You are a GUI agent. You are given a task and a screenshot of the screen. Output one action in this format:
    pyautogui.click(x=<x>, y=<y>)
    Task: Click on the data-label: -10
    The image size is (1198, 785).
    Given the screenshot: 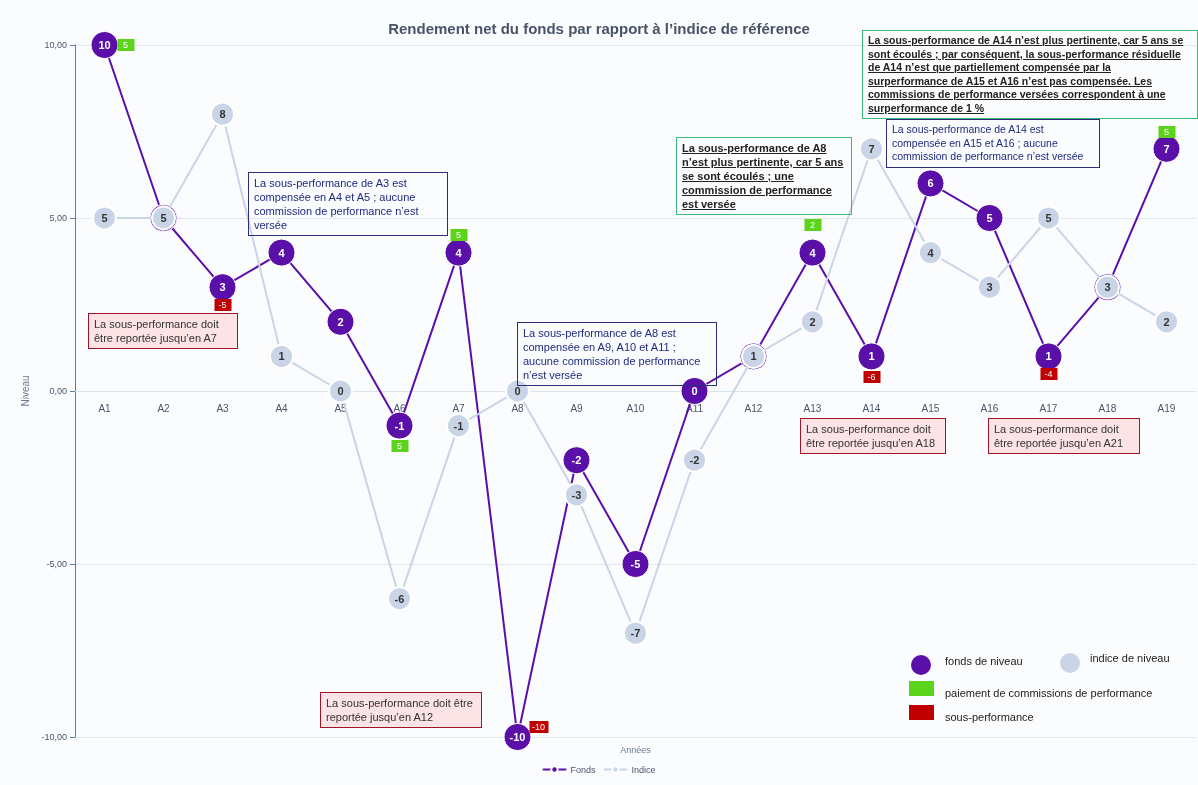 What is the action you would take?
    pyautogui.click(x=517, y=737)
    